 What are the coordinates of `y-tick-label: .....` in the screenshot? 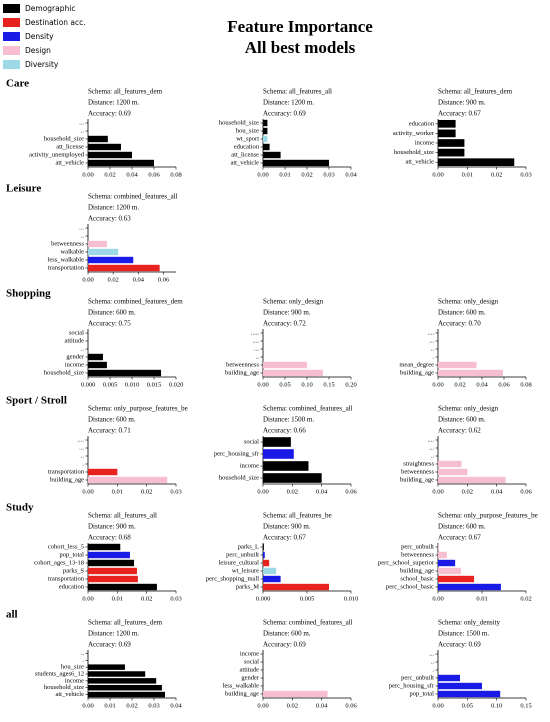 It's located at (255, 332).